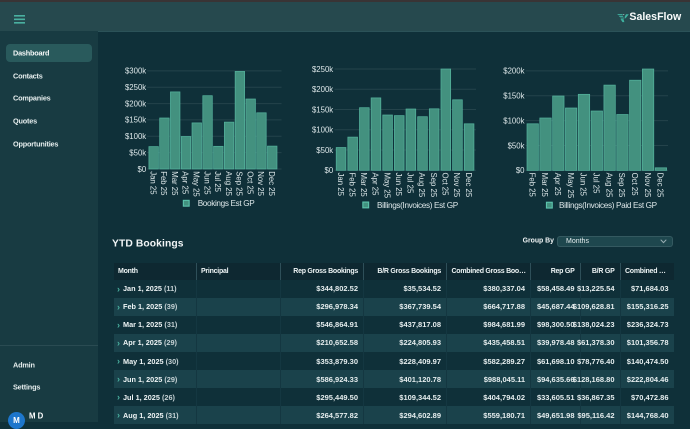 The image size is (690, 429). I want to click on svg-text: Bookings Est GP, so click(227, 203).